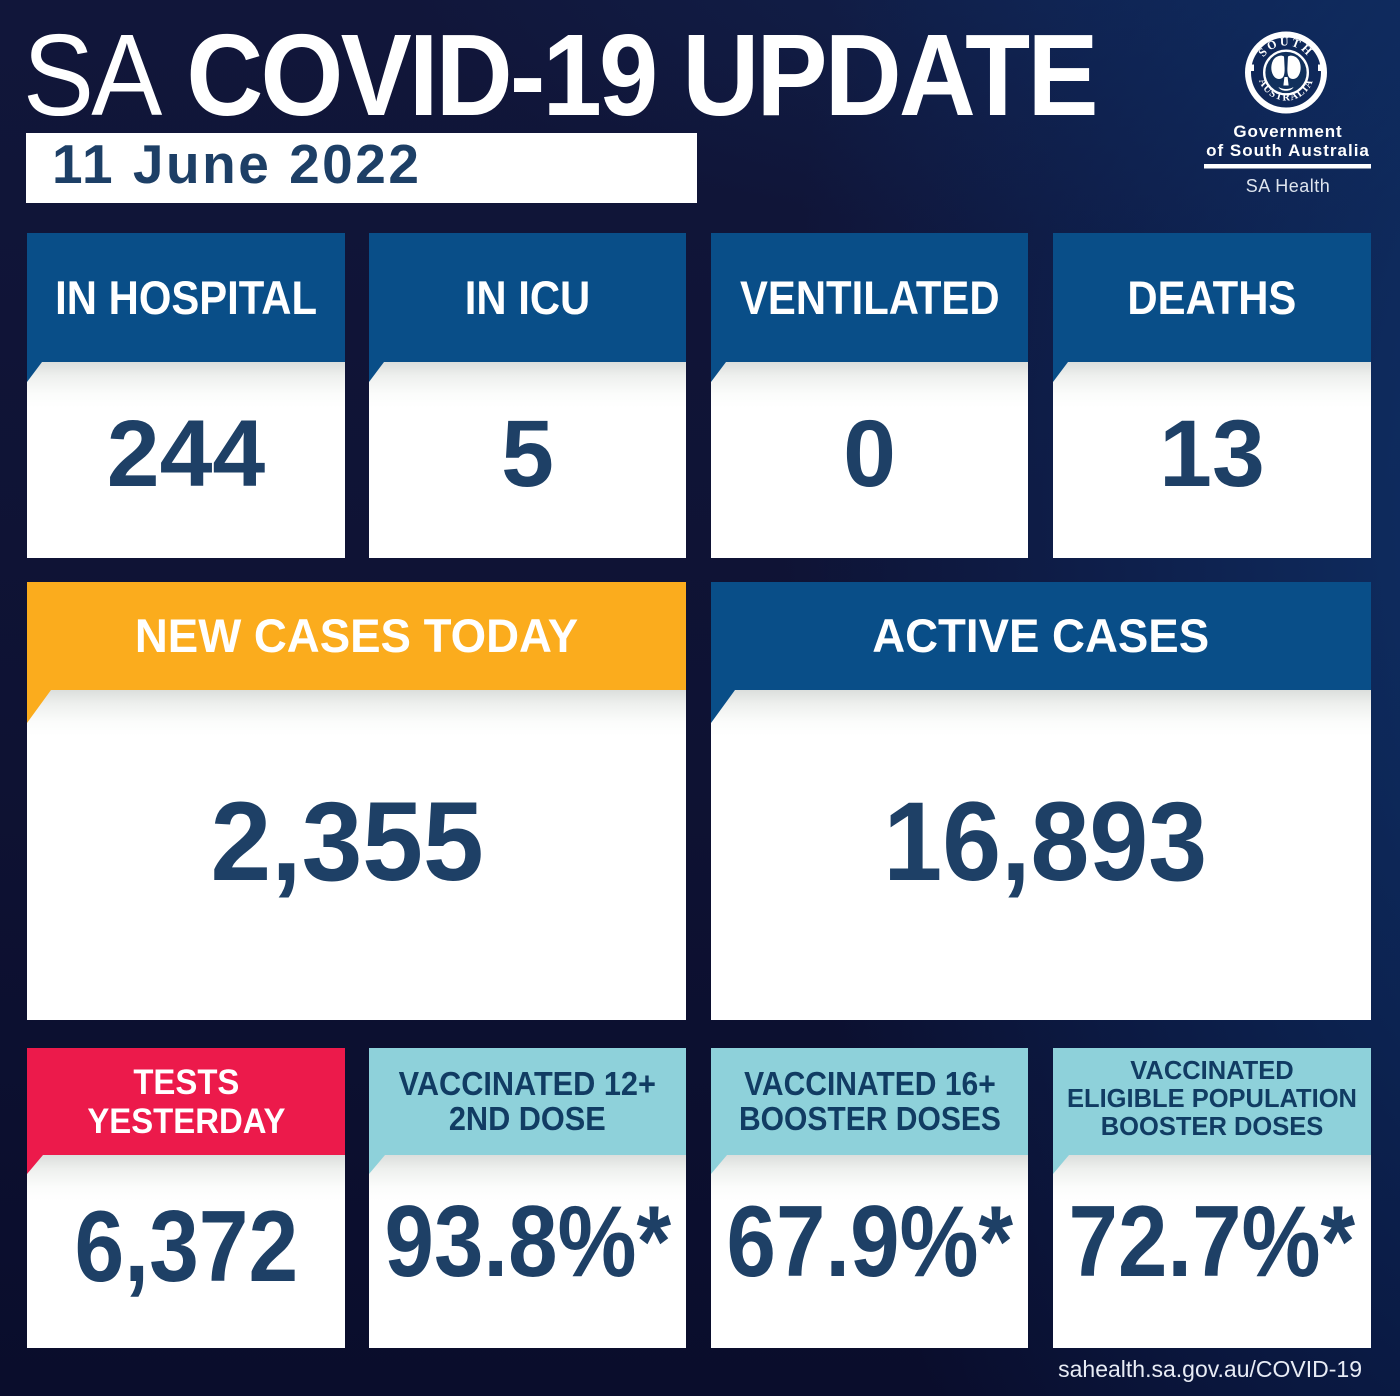 This screenshot has width=1400, height=1396. I want to click on svg-text: of South Australia, so click(1288, 150).